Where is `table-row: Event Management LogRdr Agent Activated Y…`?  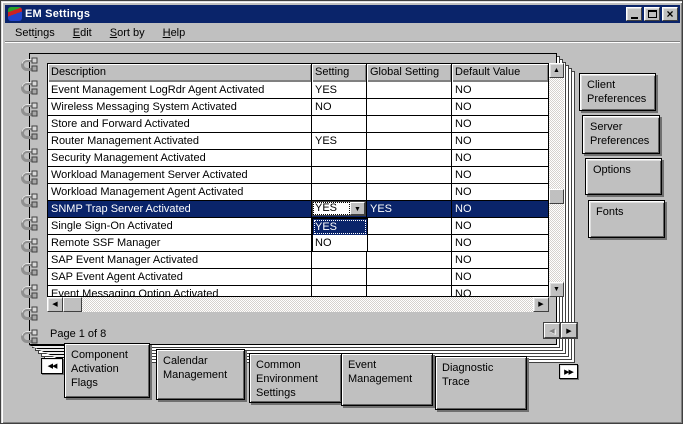
table-row: Event Management LogRdr Agent Activated Y… is located at coordinates (298, 90).